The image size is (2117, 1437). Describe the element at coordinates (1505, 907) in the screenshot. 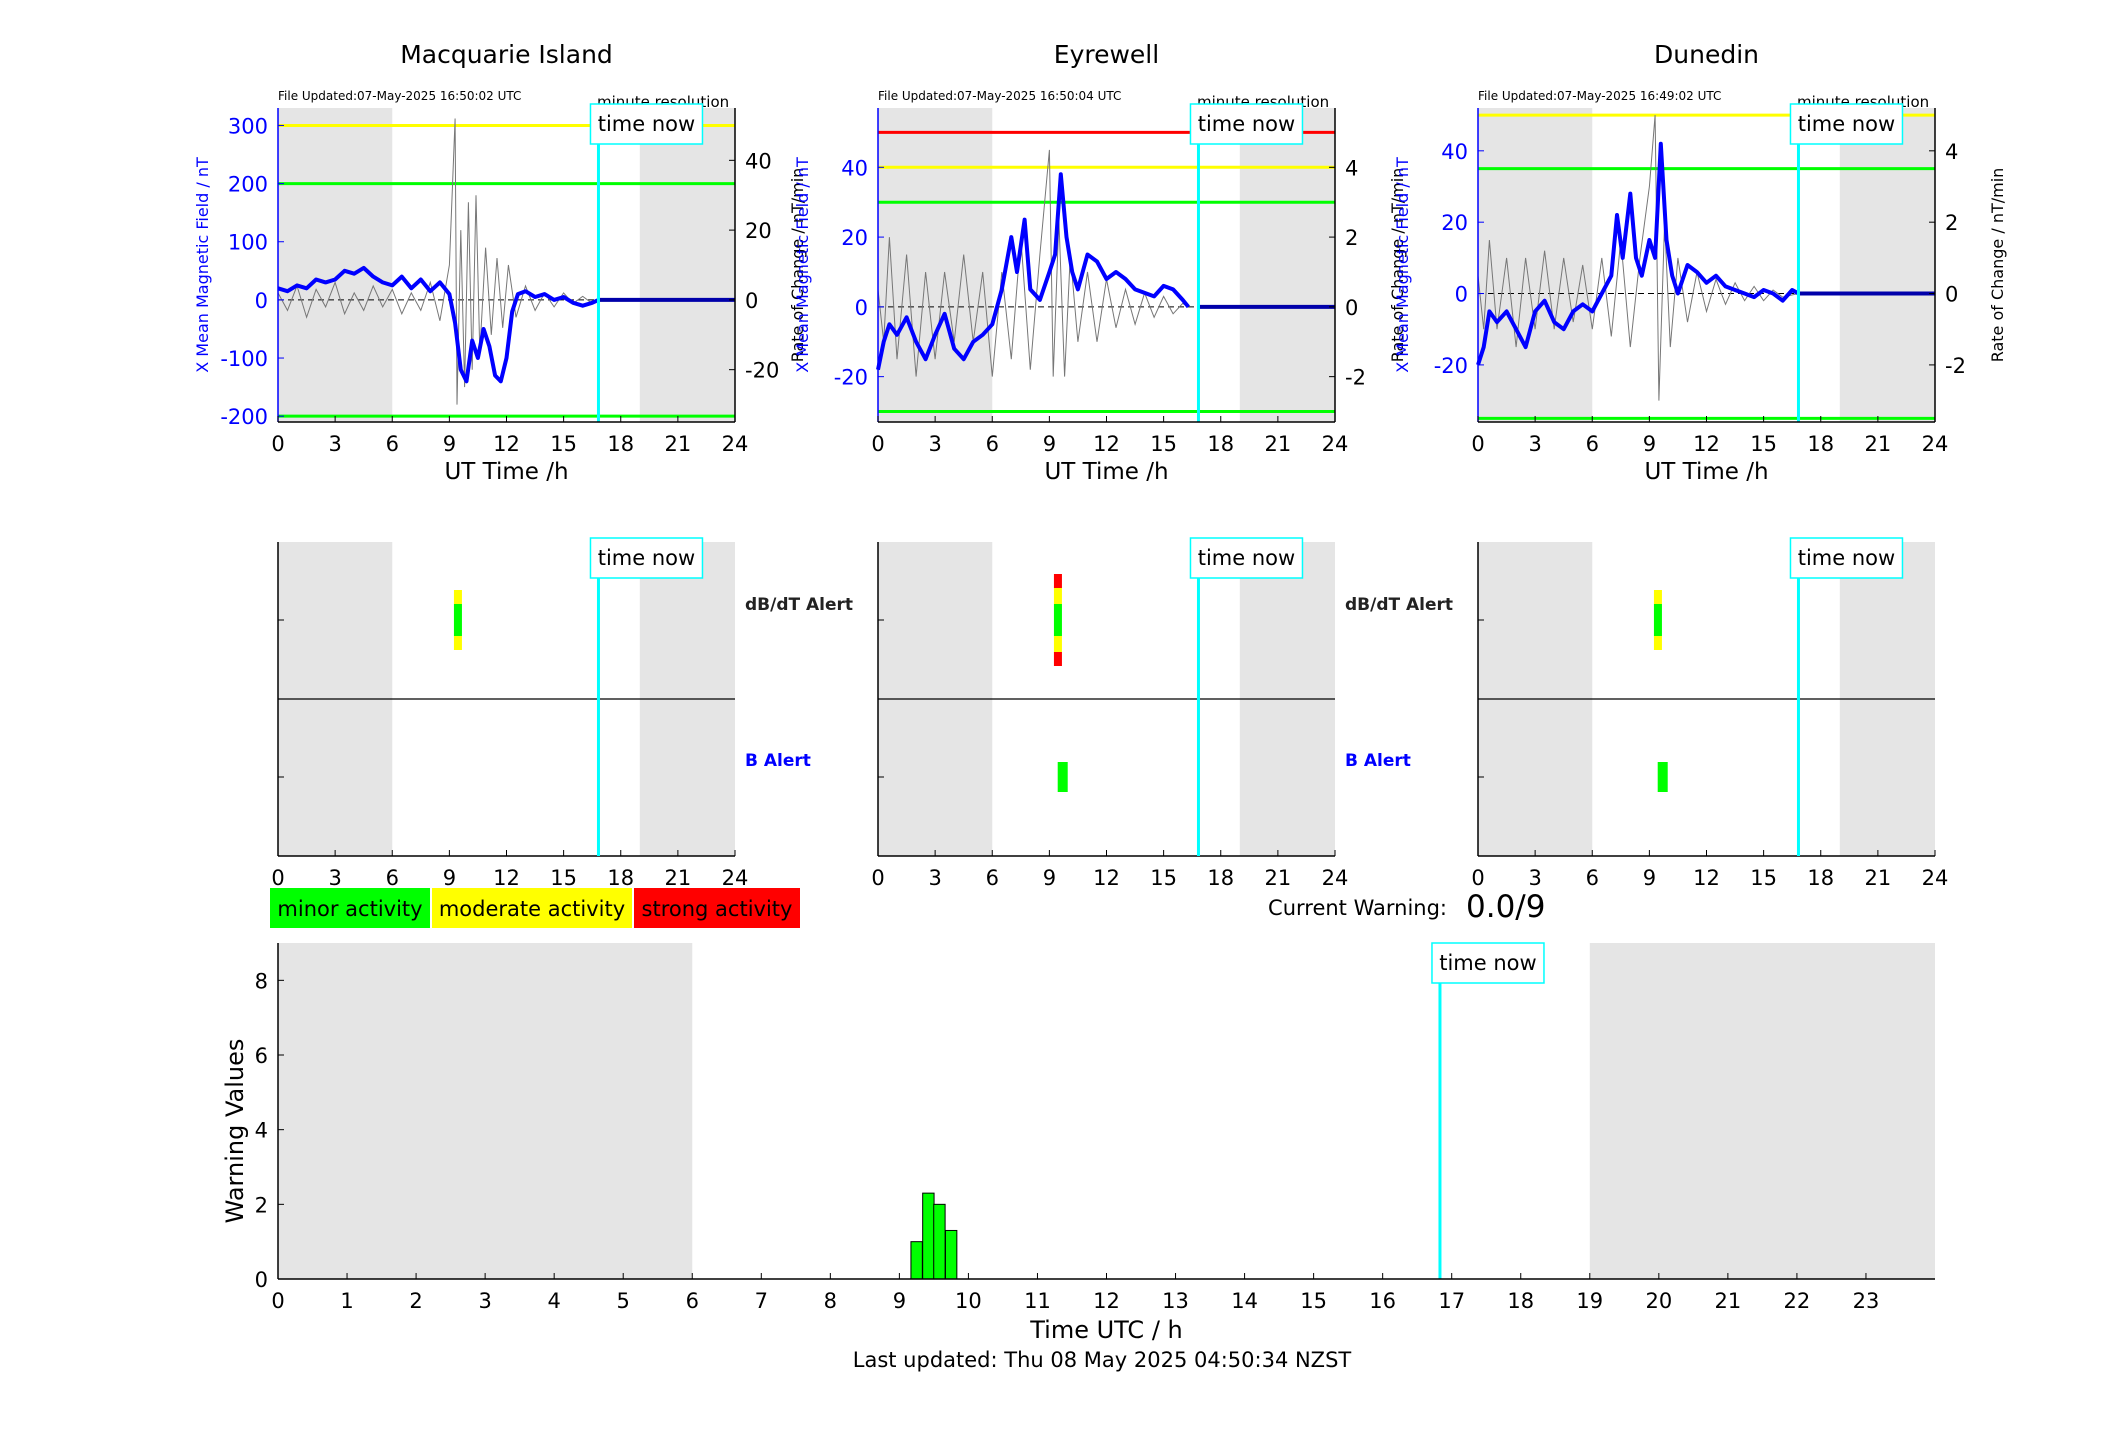

I see `current-warning-value: 0.0/9` at that location.